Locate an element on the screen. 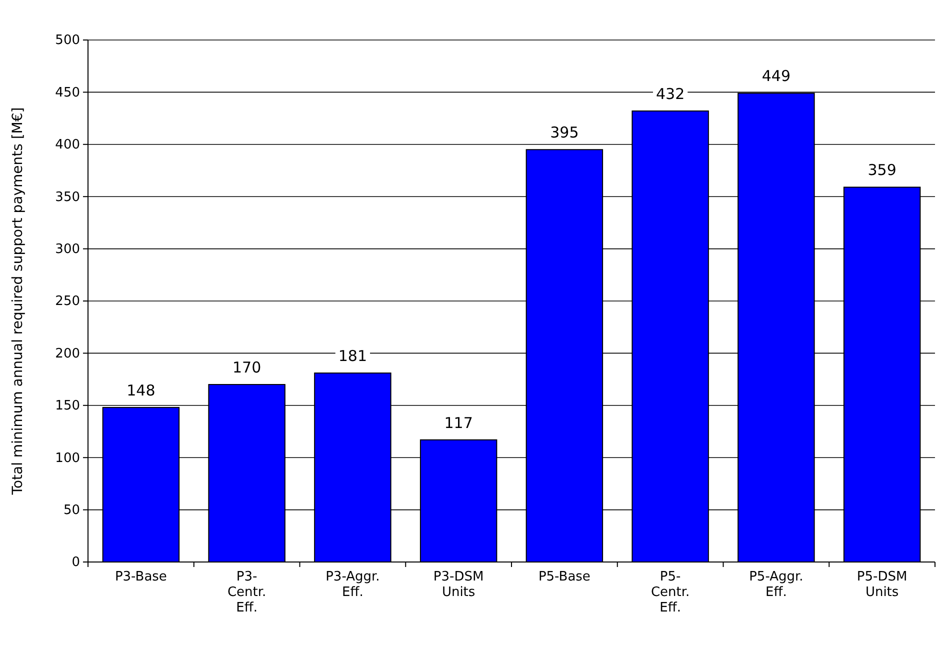 This screenshot has width=951, height=655. y-tick-label: 0 is located at coordinates (76, 562).